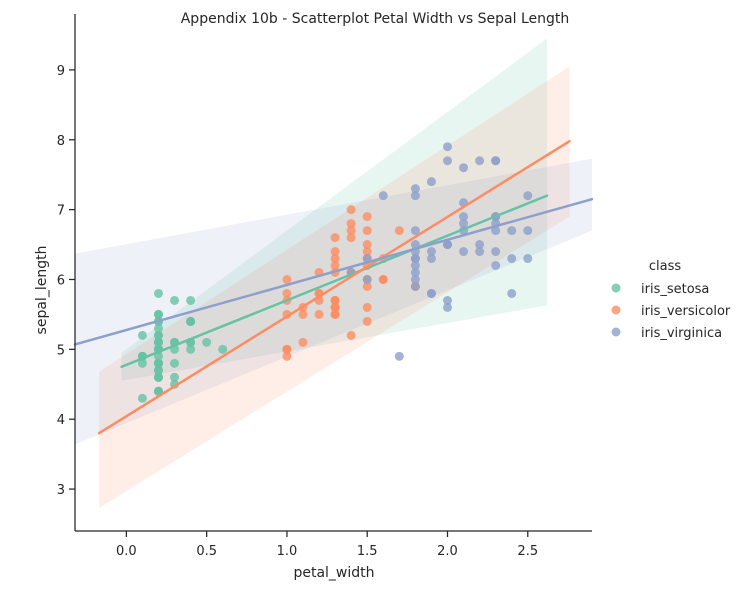  Describe the element at coordinates (665, 266) in the screenshot. I see `legend-title: class` at that location.